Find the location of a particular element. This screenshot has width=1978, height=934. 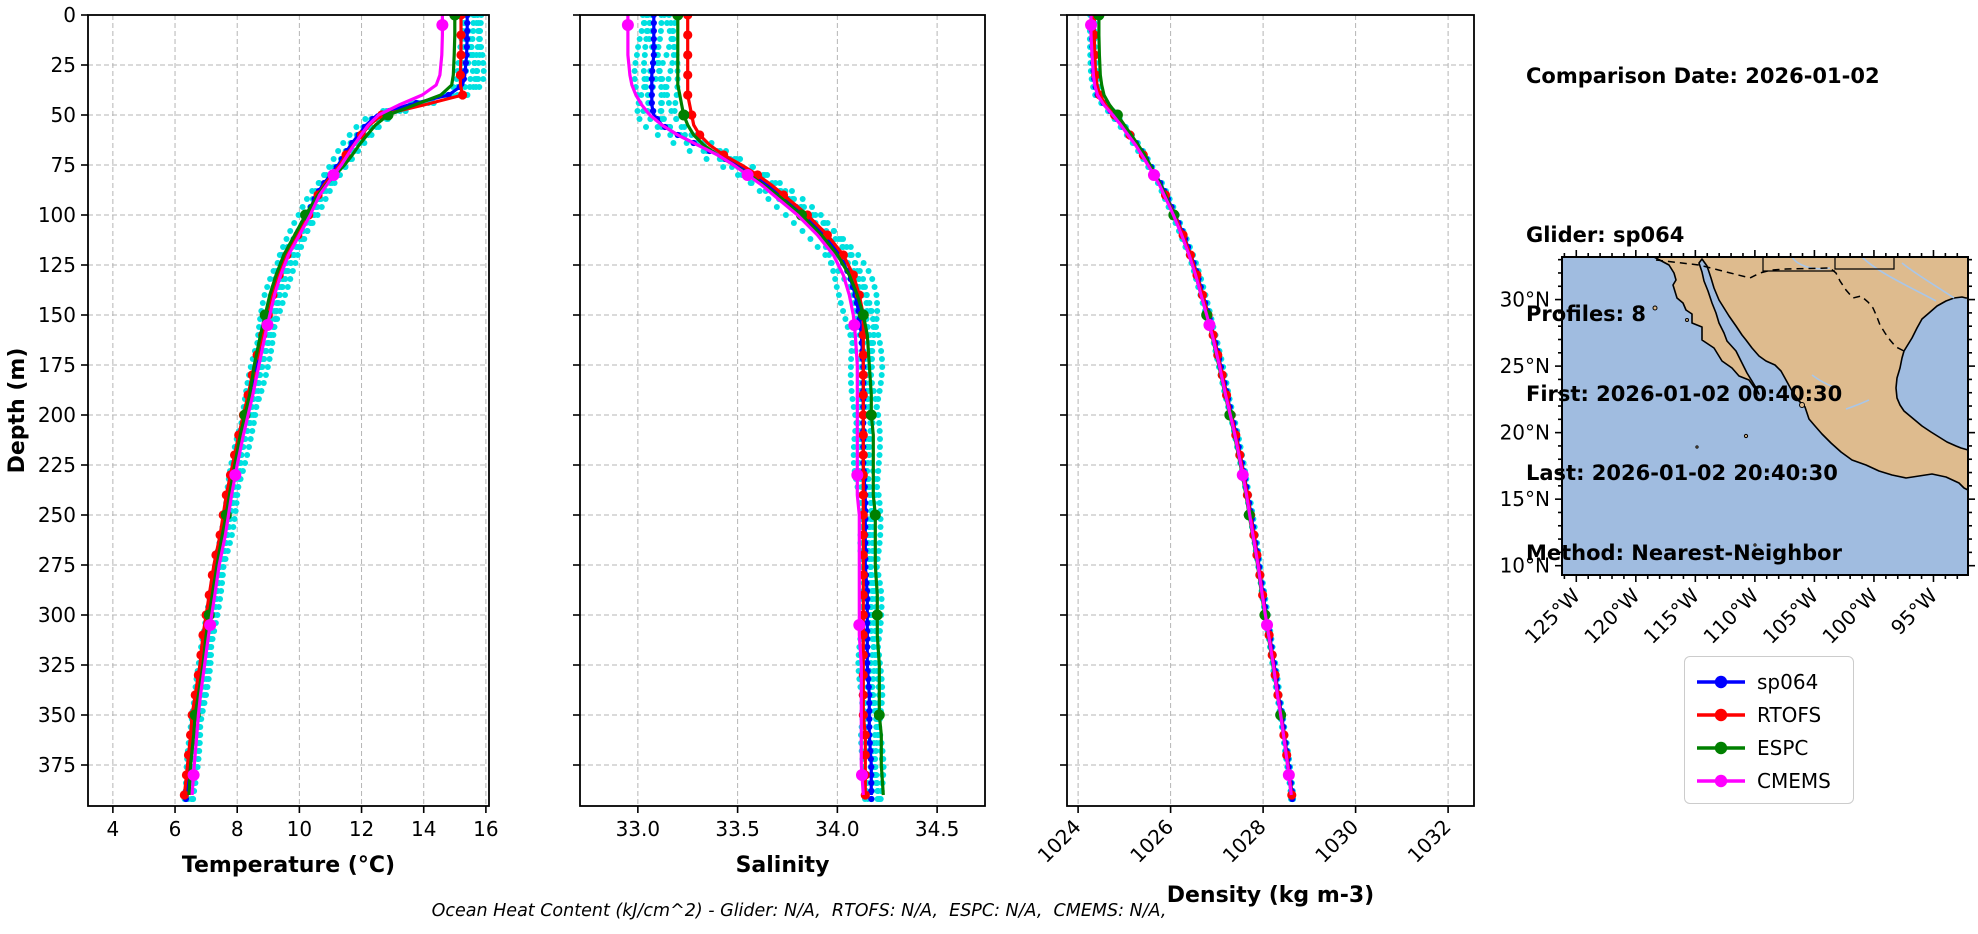

x-tick-label: 1030 is located at coordinates (1336, 841).